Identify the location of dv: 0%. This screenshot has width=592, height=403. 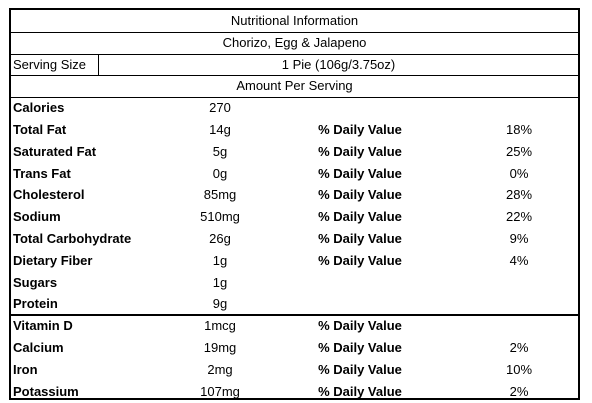
(519, 173).